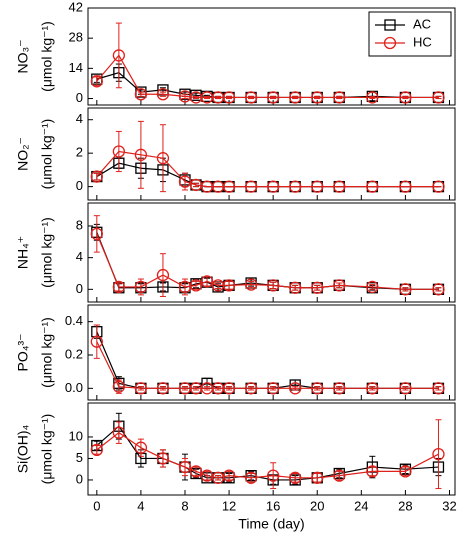 Image resolution: width=474 pixels, height=543 pixels. I want to click on y-axis-label: Si(OH)₄, so click(23, 448).